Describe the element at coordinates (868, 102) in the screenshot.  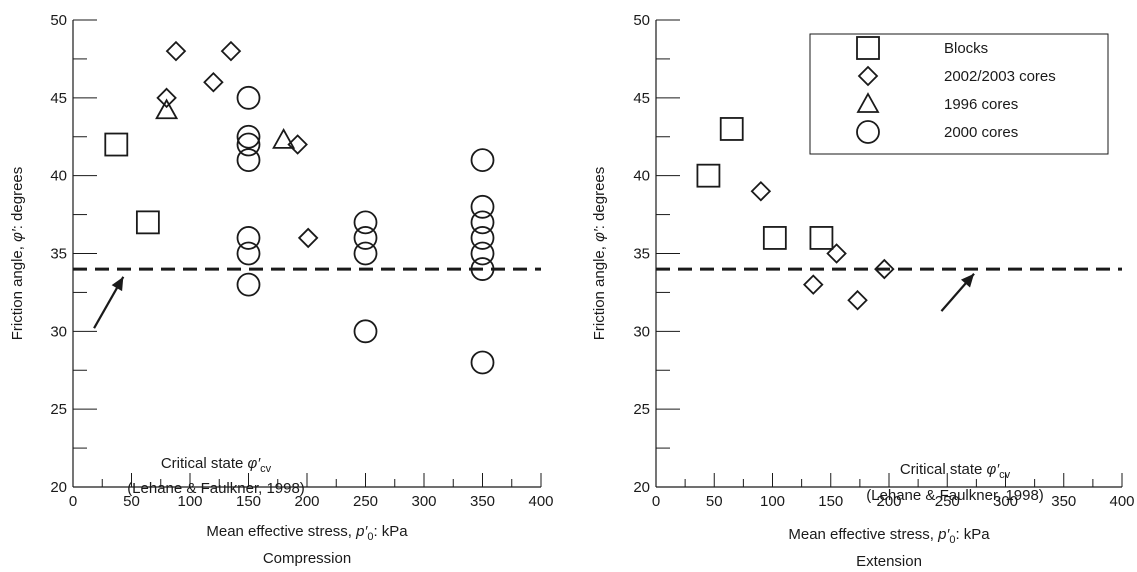
I see `legend-marker-1996-cores` at that location.